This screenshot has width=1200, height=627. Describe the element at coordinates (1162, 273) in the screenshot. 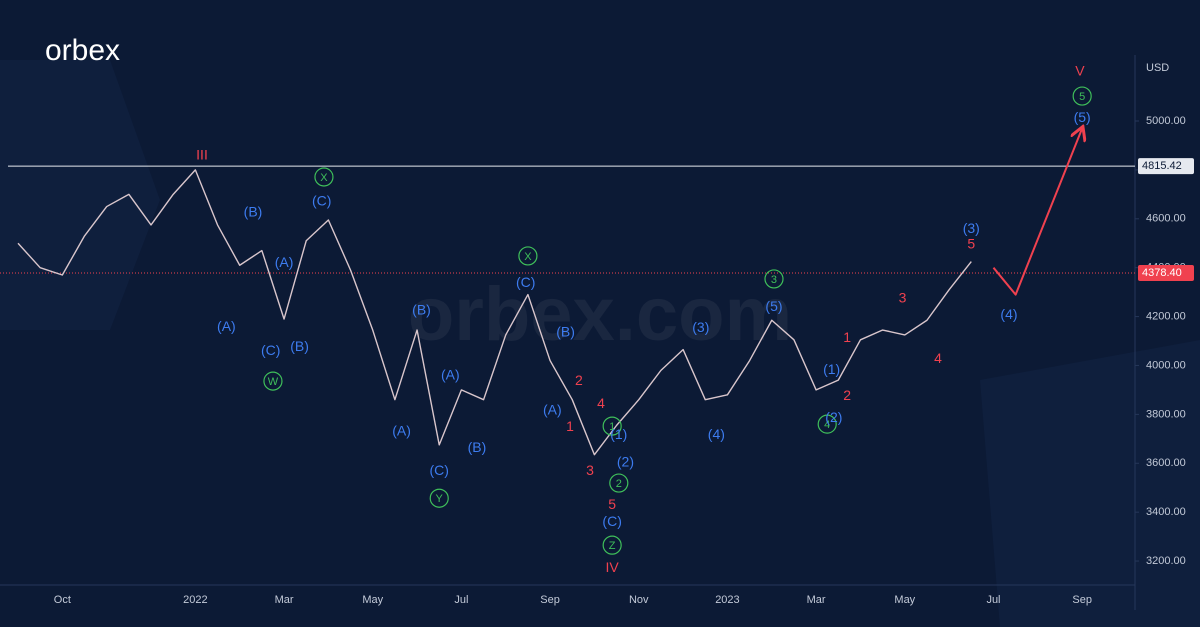

I see `last-price-label: 4378.40` at that location.